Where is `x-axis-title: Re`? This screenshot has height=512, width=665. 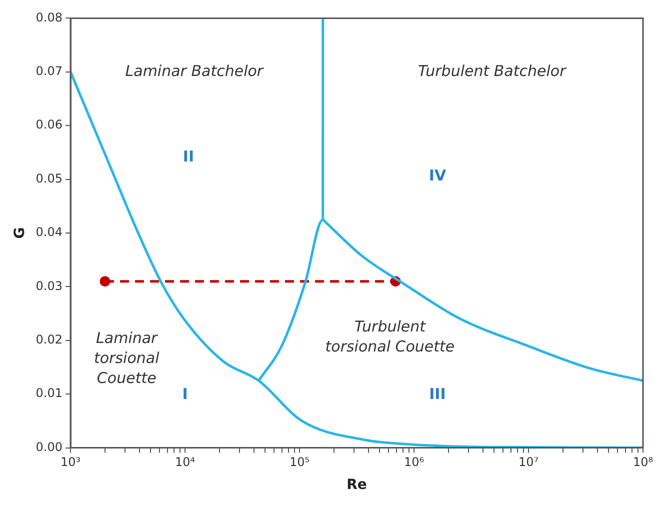 x-axis-title: Re is located at coordinates (356, 485).